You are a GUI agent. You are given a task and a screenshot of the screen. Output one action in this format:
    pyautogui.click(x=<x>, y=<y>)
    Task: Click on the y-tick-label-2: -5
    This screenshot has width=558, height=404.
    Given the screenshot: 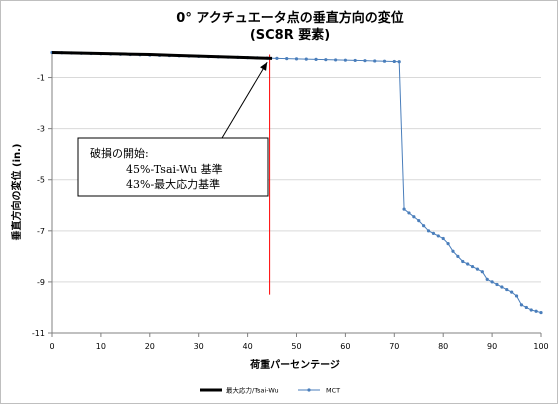 What is the action you would take?
    pyautogui.click(x=41, y=180)
    